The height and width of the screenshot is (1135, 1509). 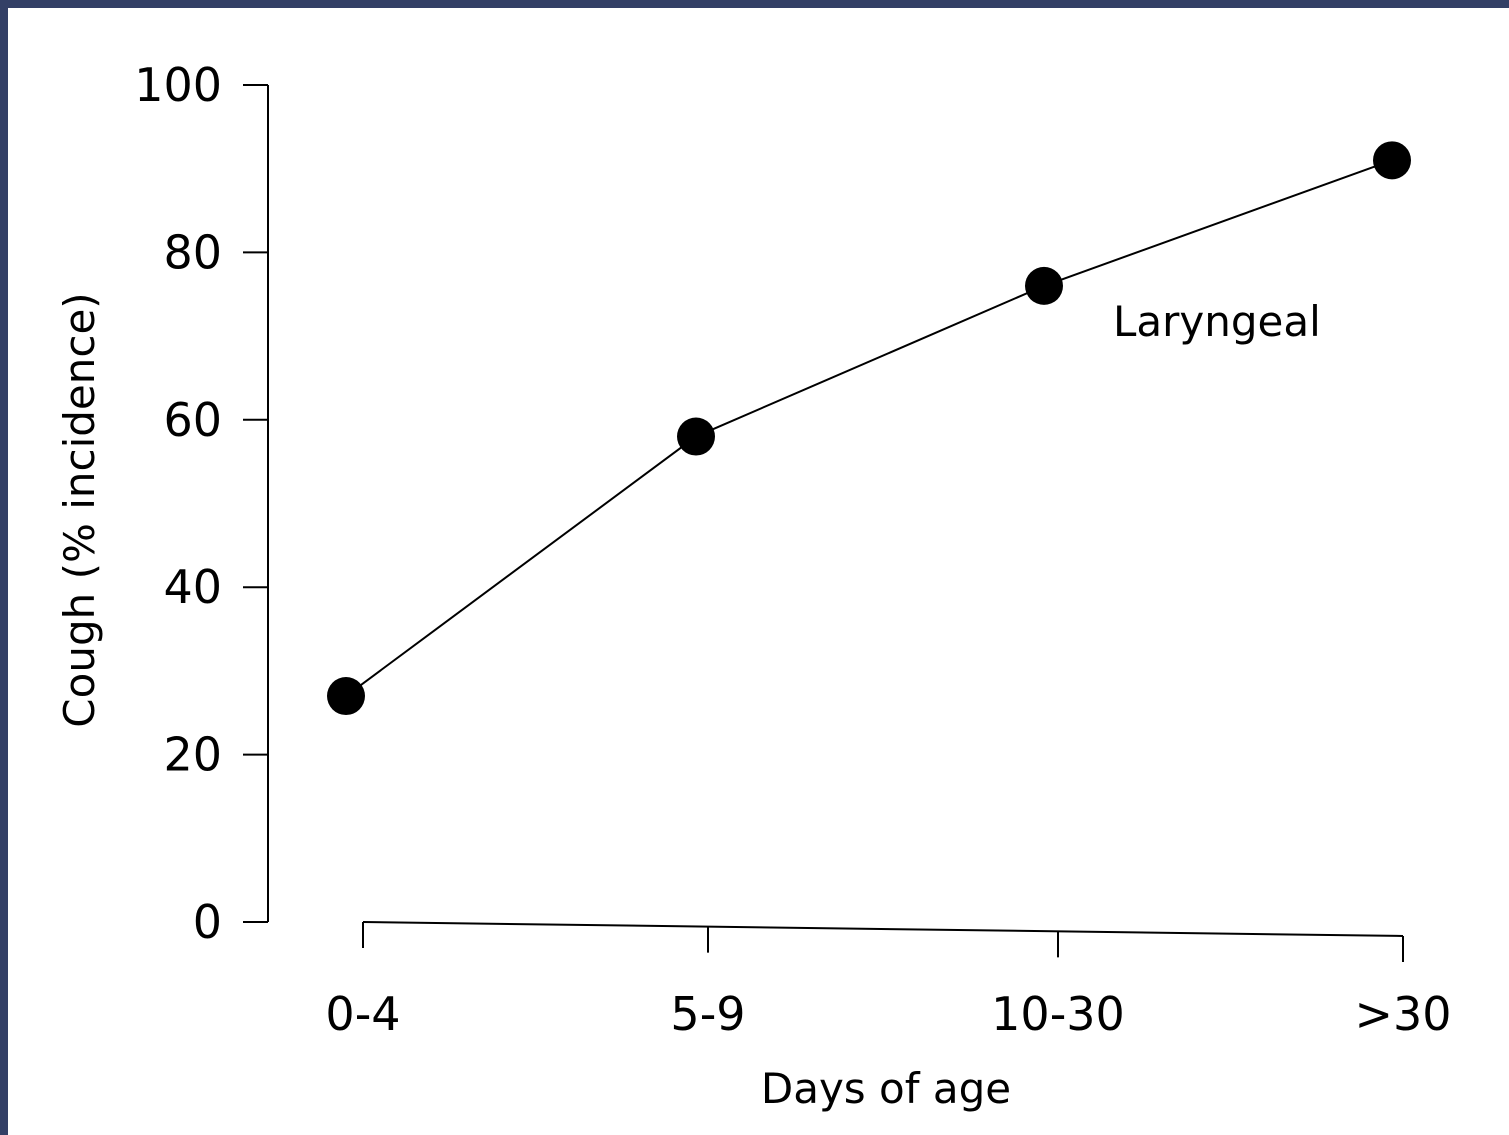 What do you see at coordinates (886, 1088) in the screenshot?
I see `x-axis-title: Days of age` at bounding box center [886, 1088].